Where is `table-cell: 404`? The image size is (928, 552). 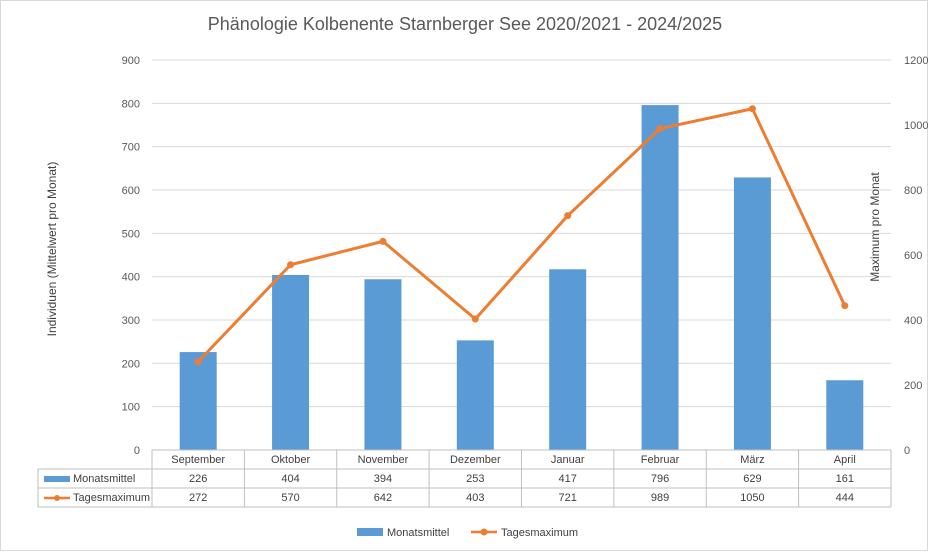
table-cell: 404 is located at coordinates (290, 479).